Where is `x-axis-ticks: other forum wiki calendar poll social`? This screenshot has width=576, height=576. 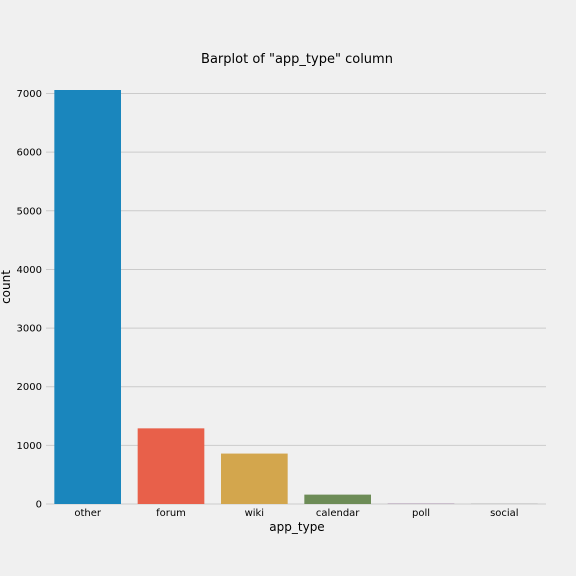
x-axis-ticks: other forum wiki calendar poll social is located at coordinates (296, 513).